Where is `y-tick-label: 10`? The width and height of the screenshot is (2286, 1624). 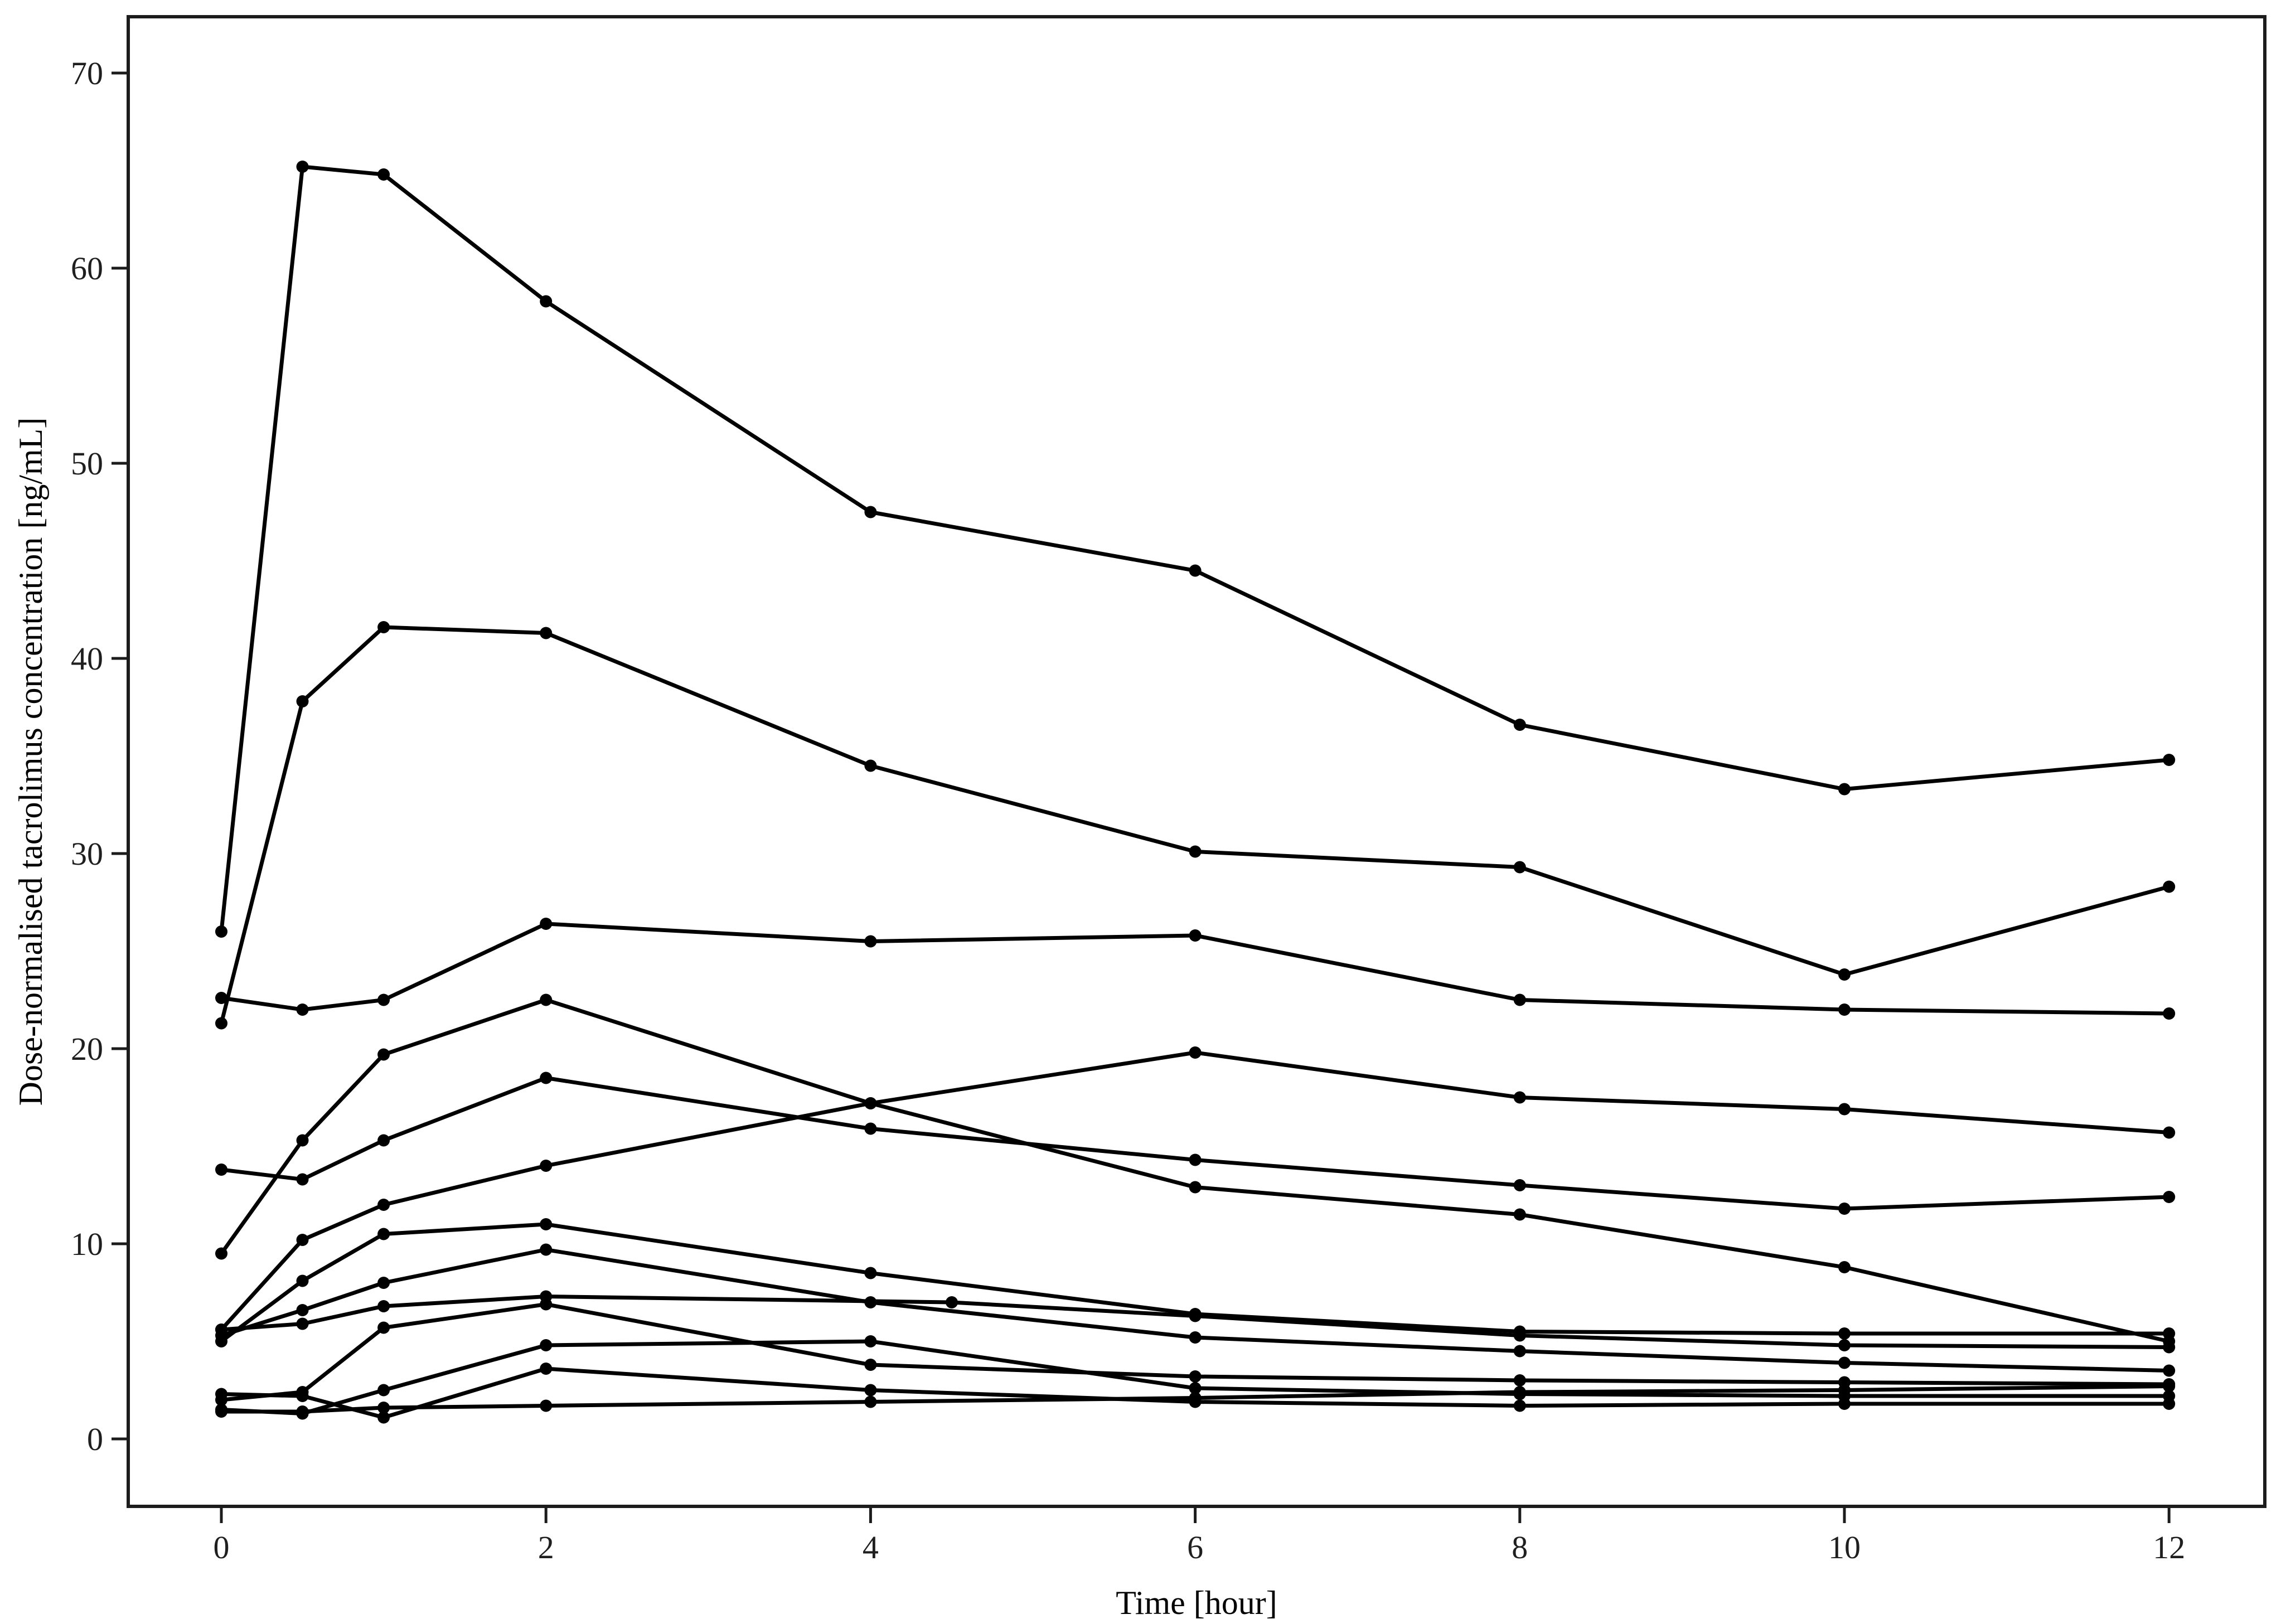
y-tick-label: 10 is located at coordinates (87, 1244).